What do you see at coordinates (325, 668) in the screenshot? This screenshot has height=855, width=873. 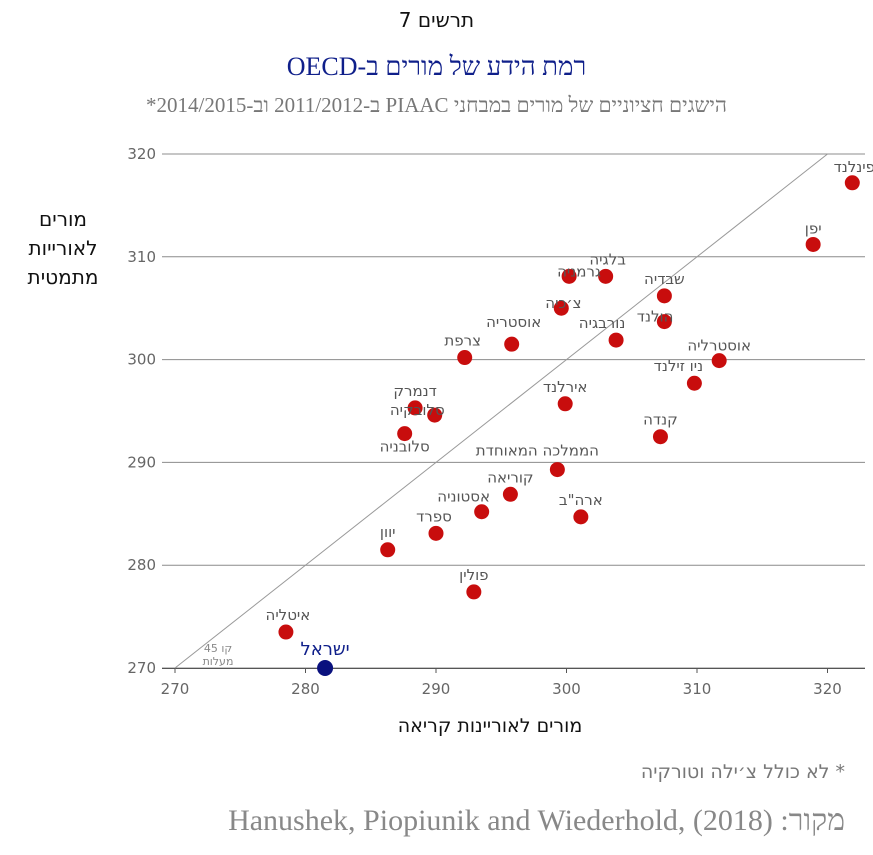 I see `point-highlight` at bounding box center [325, 668].